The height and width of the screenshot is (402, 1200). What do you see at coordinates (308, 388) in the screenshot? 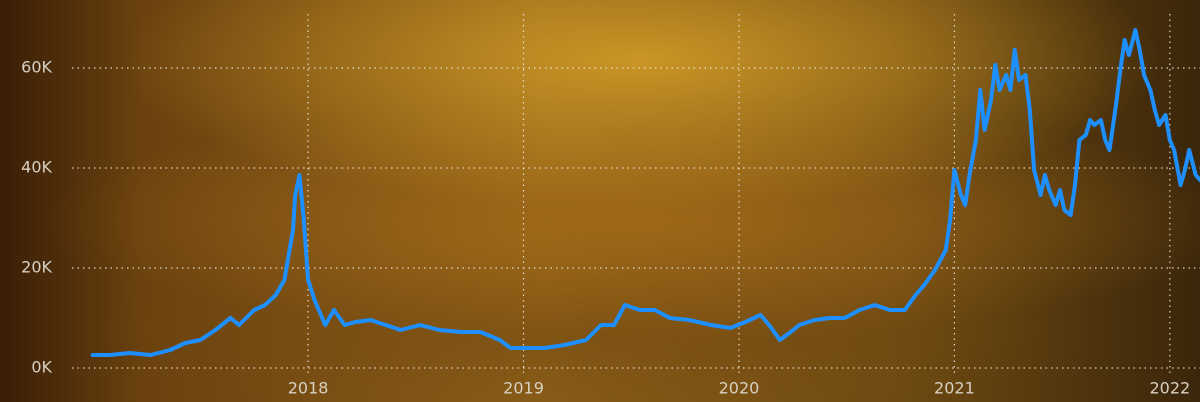
I see `x-tick-label: 2018` at bounding box center [308, 388].